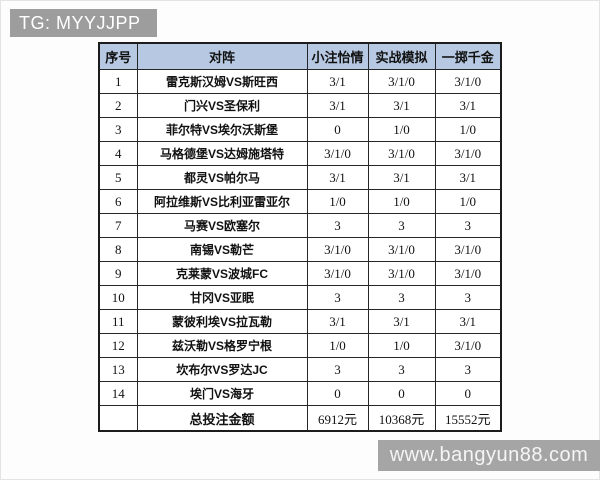 This screenshot has width=600, height=480. I want to click on matchup-cell: 兹沃勒VS格罗宁根, so click(222, 345).